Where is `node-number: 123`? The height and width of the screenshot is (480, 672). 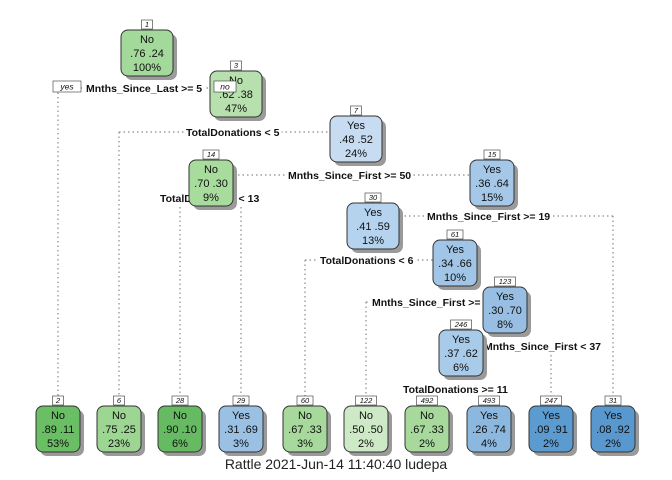
node-number: 123 is located at coordinates (505, 281).